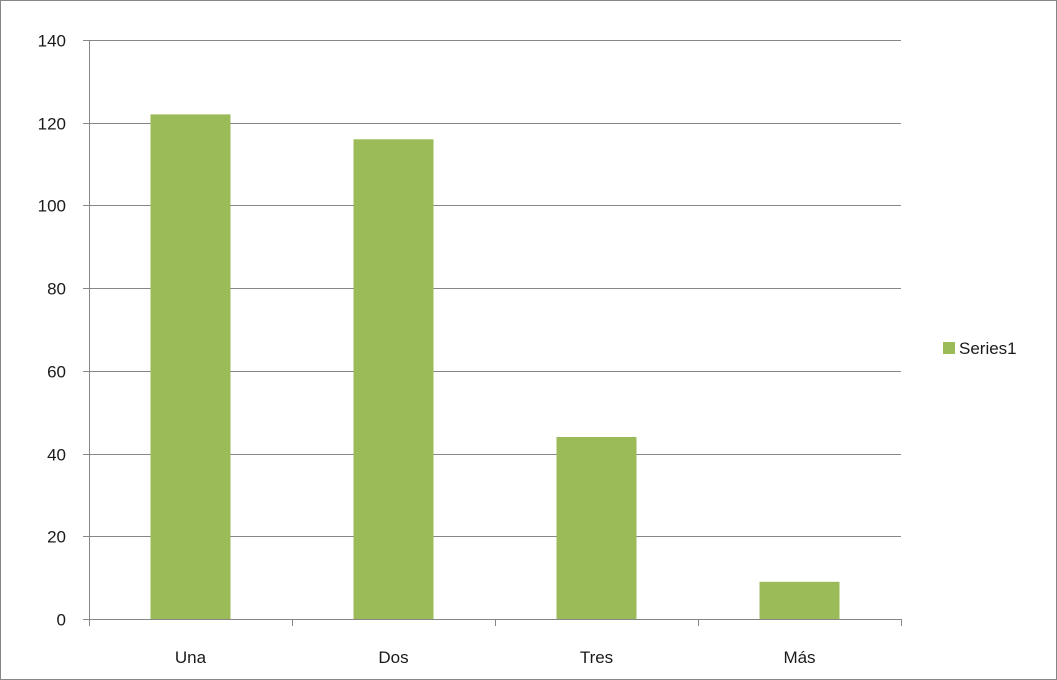 Image resolution: width=1057 pixels, height=680 pixels. I want to click on x-tick-label: Más, so click(799, 657).